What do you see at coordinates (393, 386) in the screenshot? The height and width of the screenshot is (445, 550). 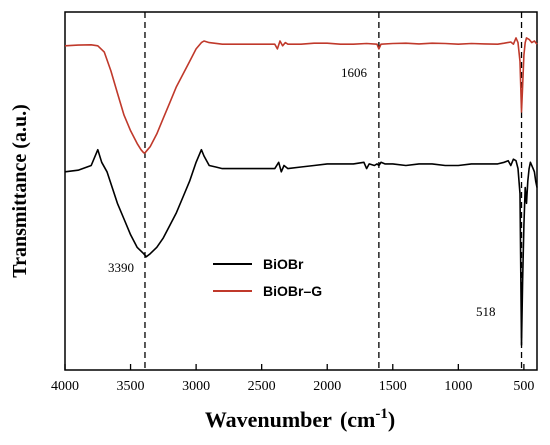 I see `x-tick-label-1500: 1500` at bounding box center [393, 386].